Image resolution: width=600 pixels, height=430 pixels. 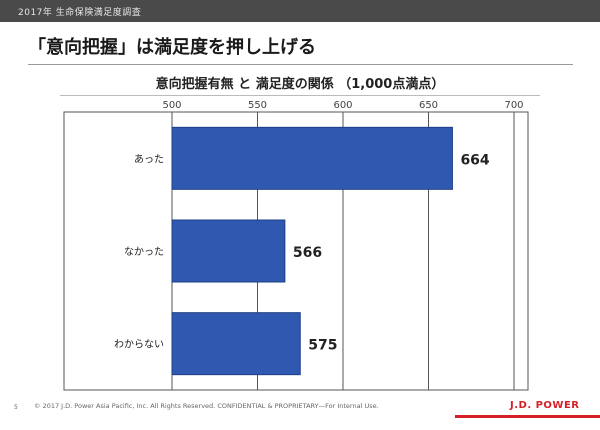 What do you see at coordinates (257, 105) in the screenshot?
I see `x-tick-label: 550` at bounding box center [257, 105].